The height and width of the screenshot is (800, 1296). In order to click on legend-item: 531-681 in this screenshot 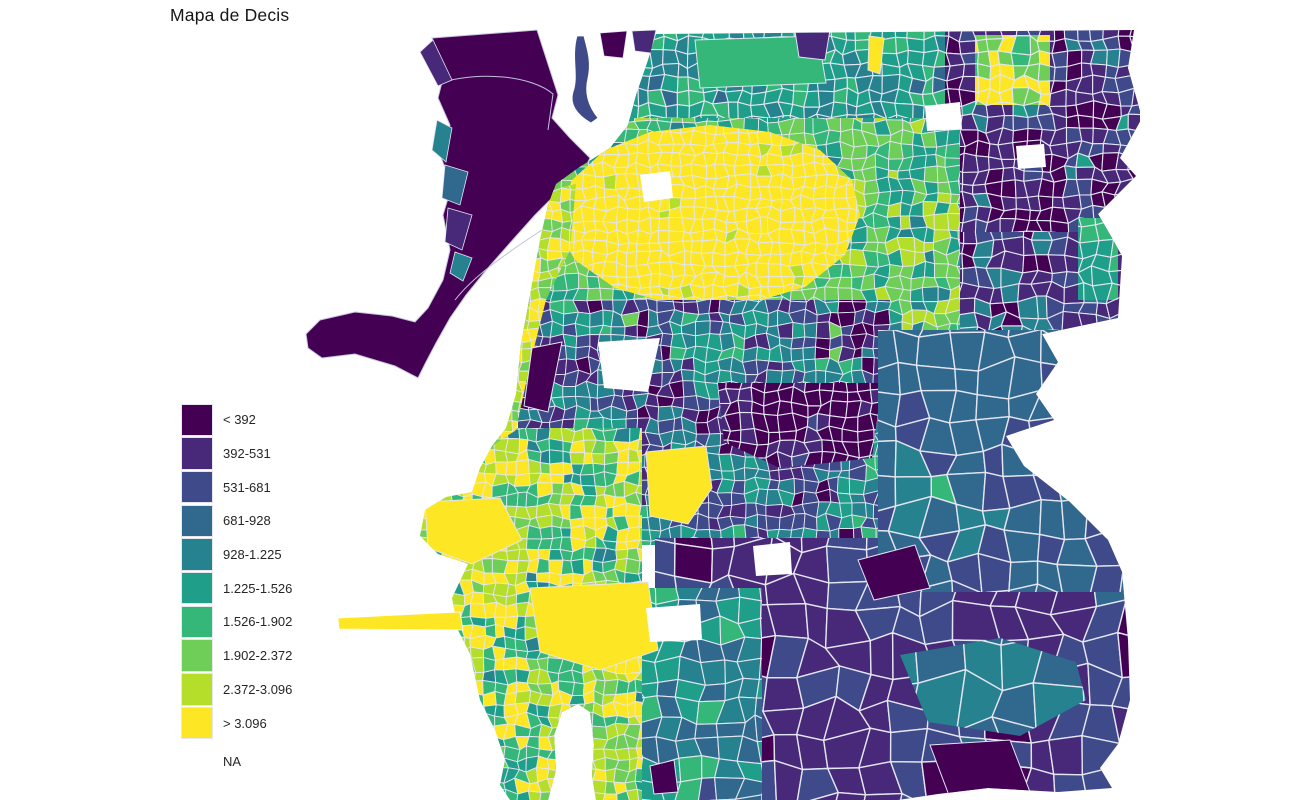, I will do `click(236, 487)`.